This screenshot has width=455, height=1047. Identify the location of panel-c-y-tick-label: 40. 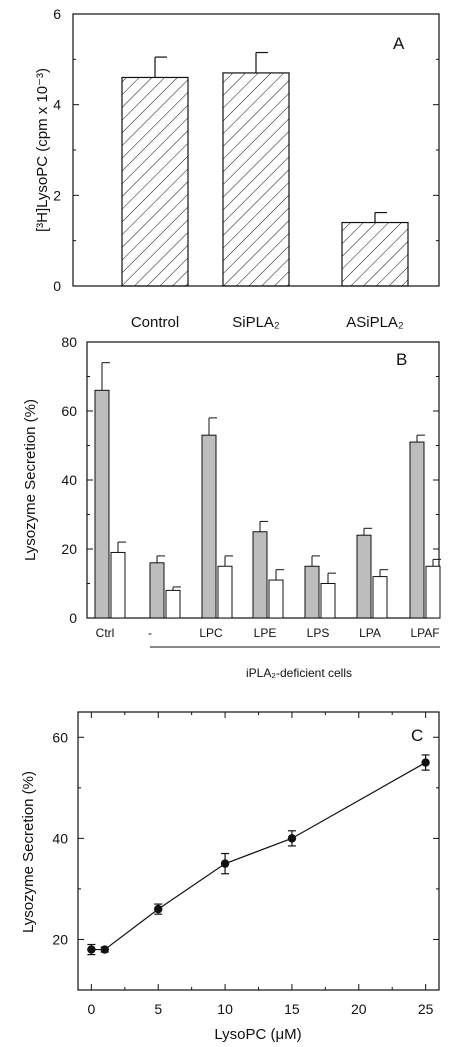
(60, 838).